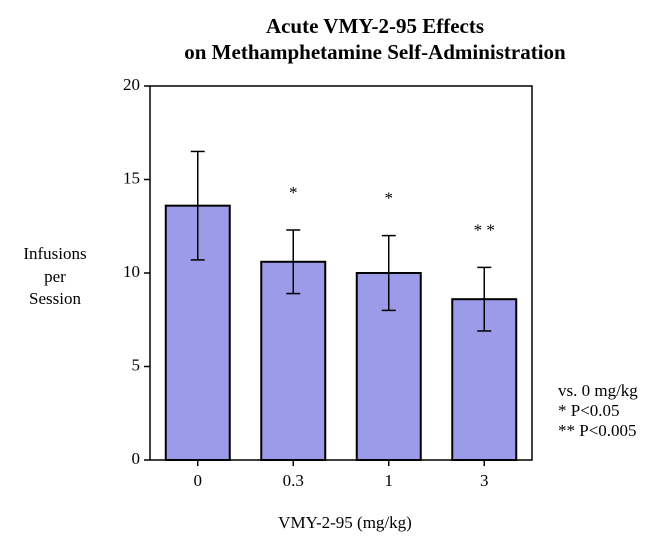 The height and width of the screenshot is (536, 668). I want to click on chart-title: Acute VMY-2-95 Effects, so click(375, 26).